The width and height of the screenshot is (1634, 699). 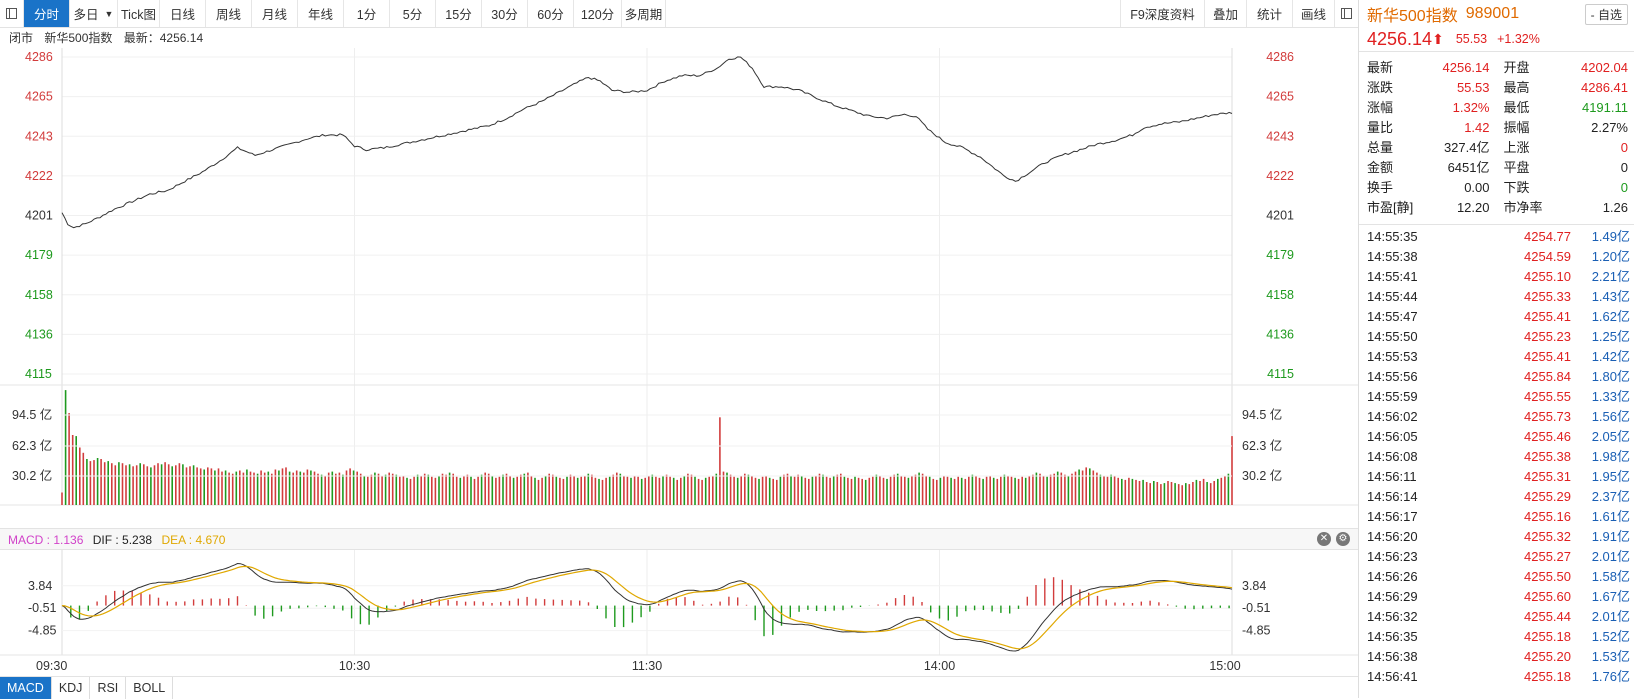 I want to click on tab-kdj: KDJ, so click(x=71, y=688).